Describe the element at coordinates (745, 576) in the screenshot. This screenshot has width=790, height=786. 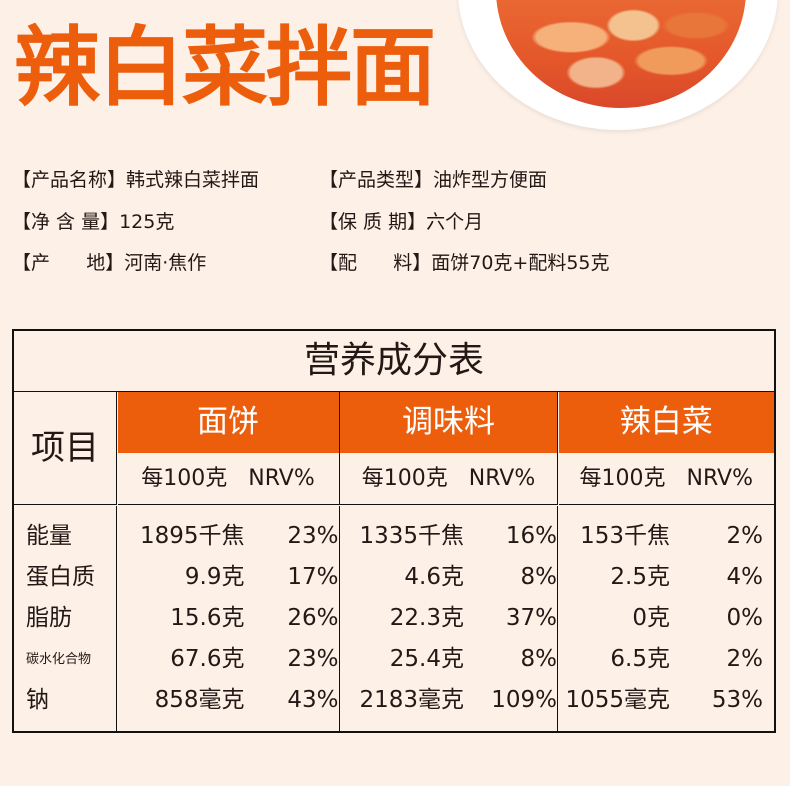
I see `cell-nrv: 4%` at that location.